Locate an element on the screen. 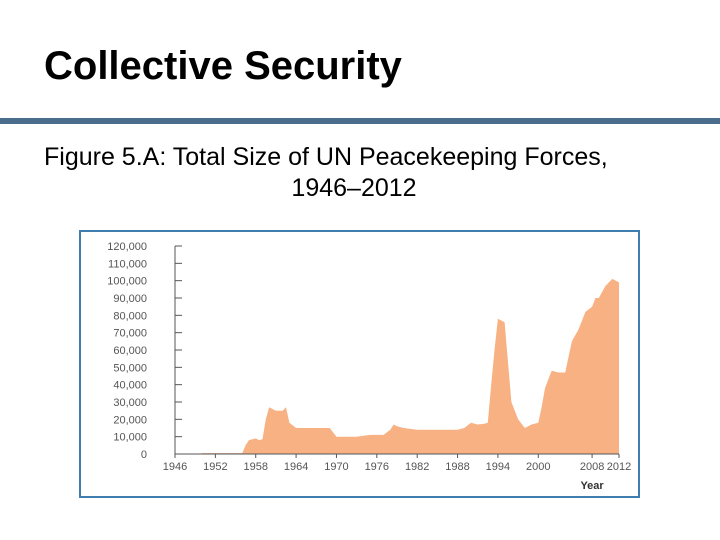 Image resolution: width=720 pixels, height=540 pixels. y-tick-label: 100,000 is located at coordinates (127, 282).